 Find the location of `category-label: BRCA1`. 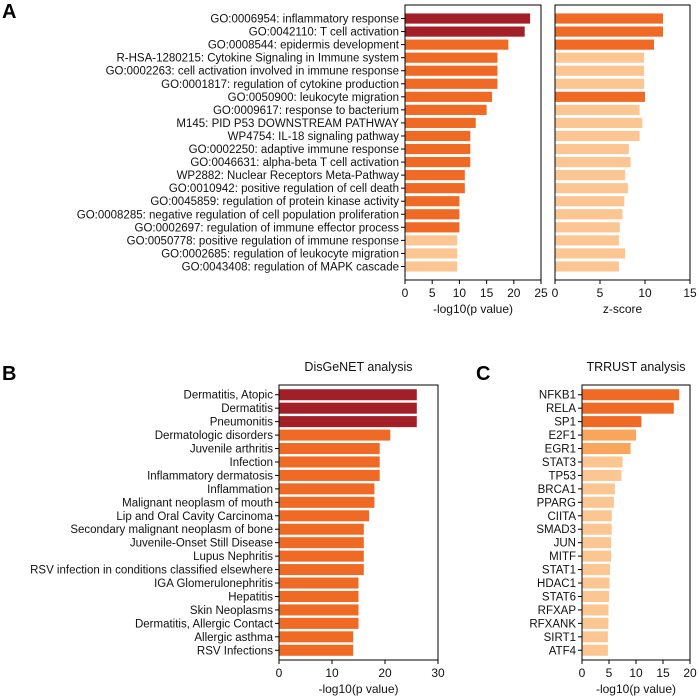

category-label: BRCA1 is located at coordinates (557, 490).